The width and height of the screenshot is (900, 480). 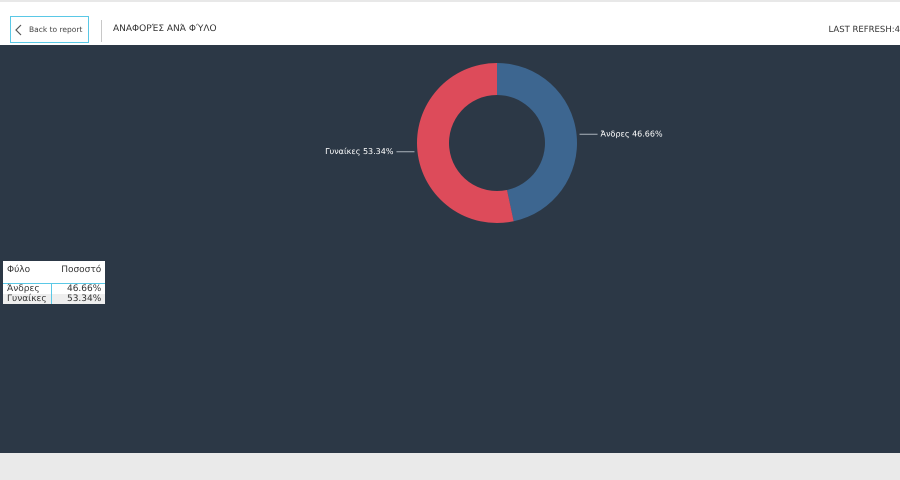 What do you see at coordinates (27, 289) in the screenshot?
I see `text: Άνδρες` at bounding box center [27, 289].